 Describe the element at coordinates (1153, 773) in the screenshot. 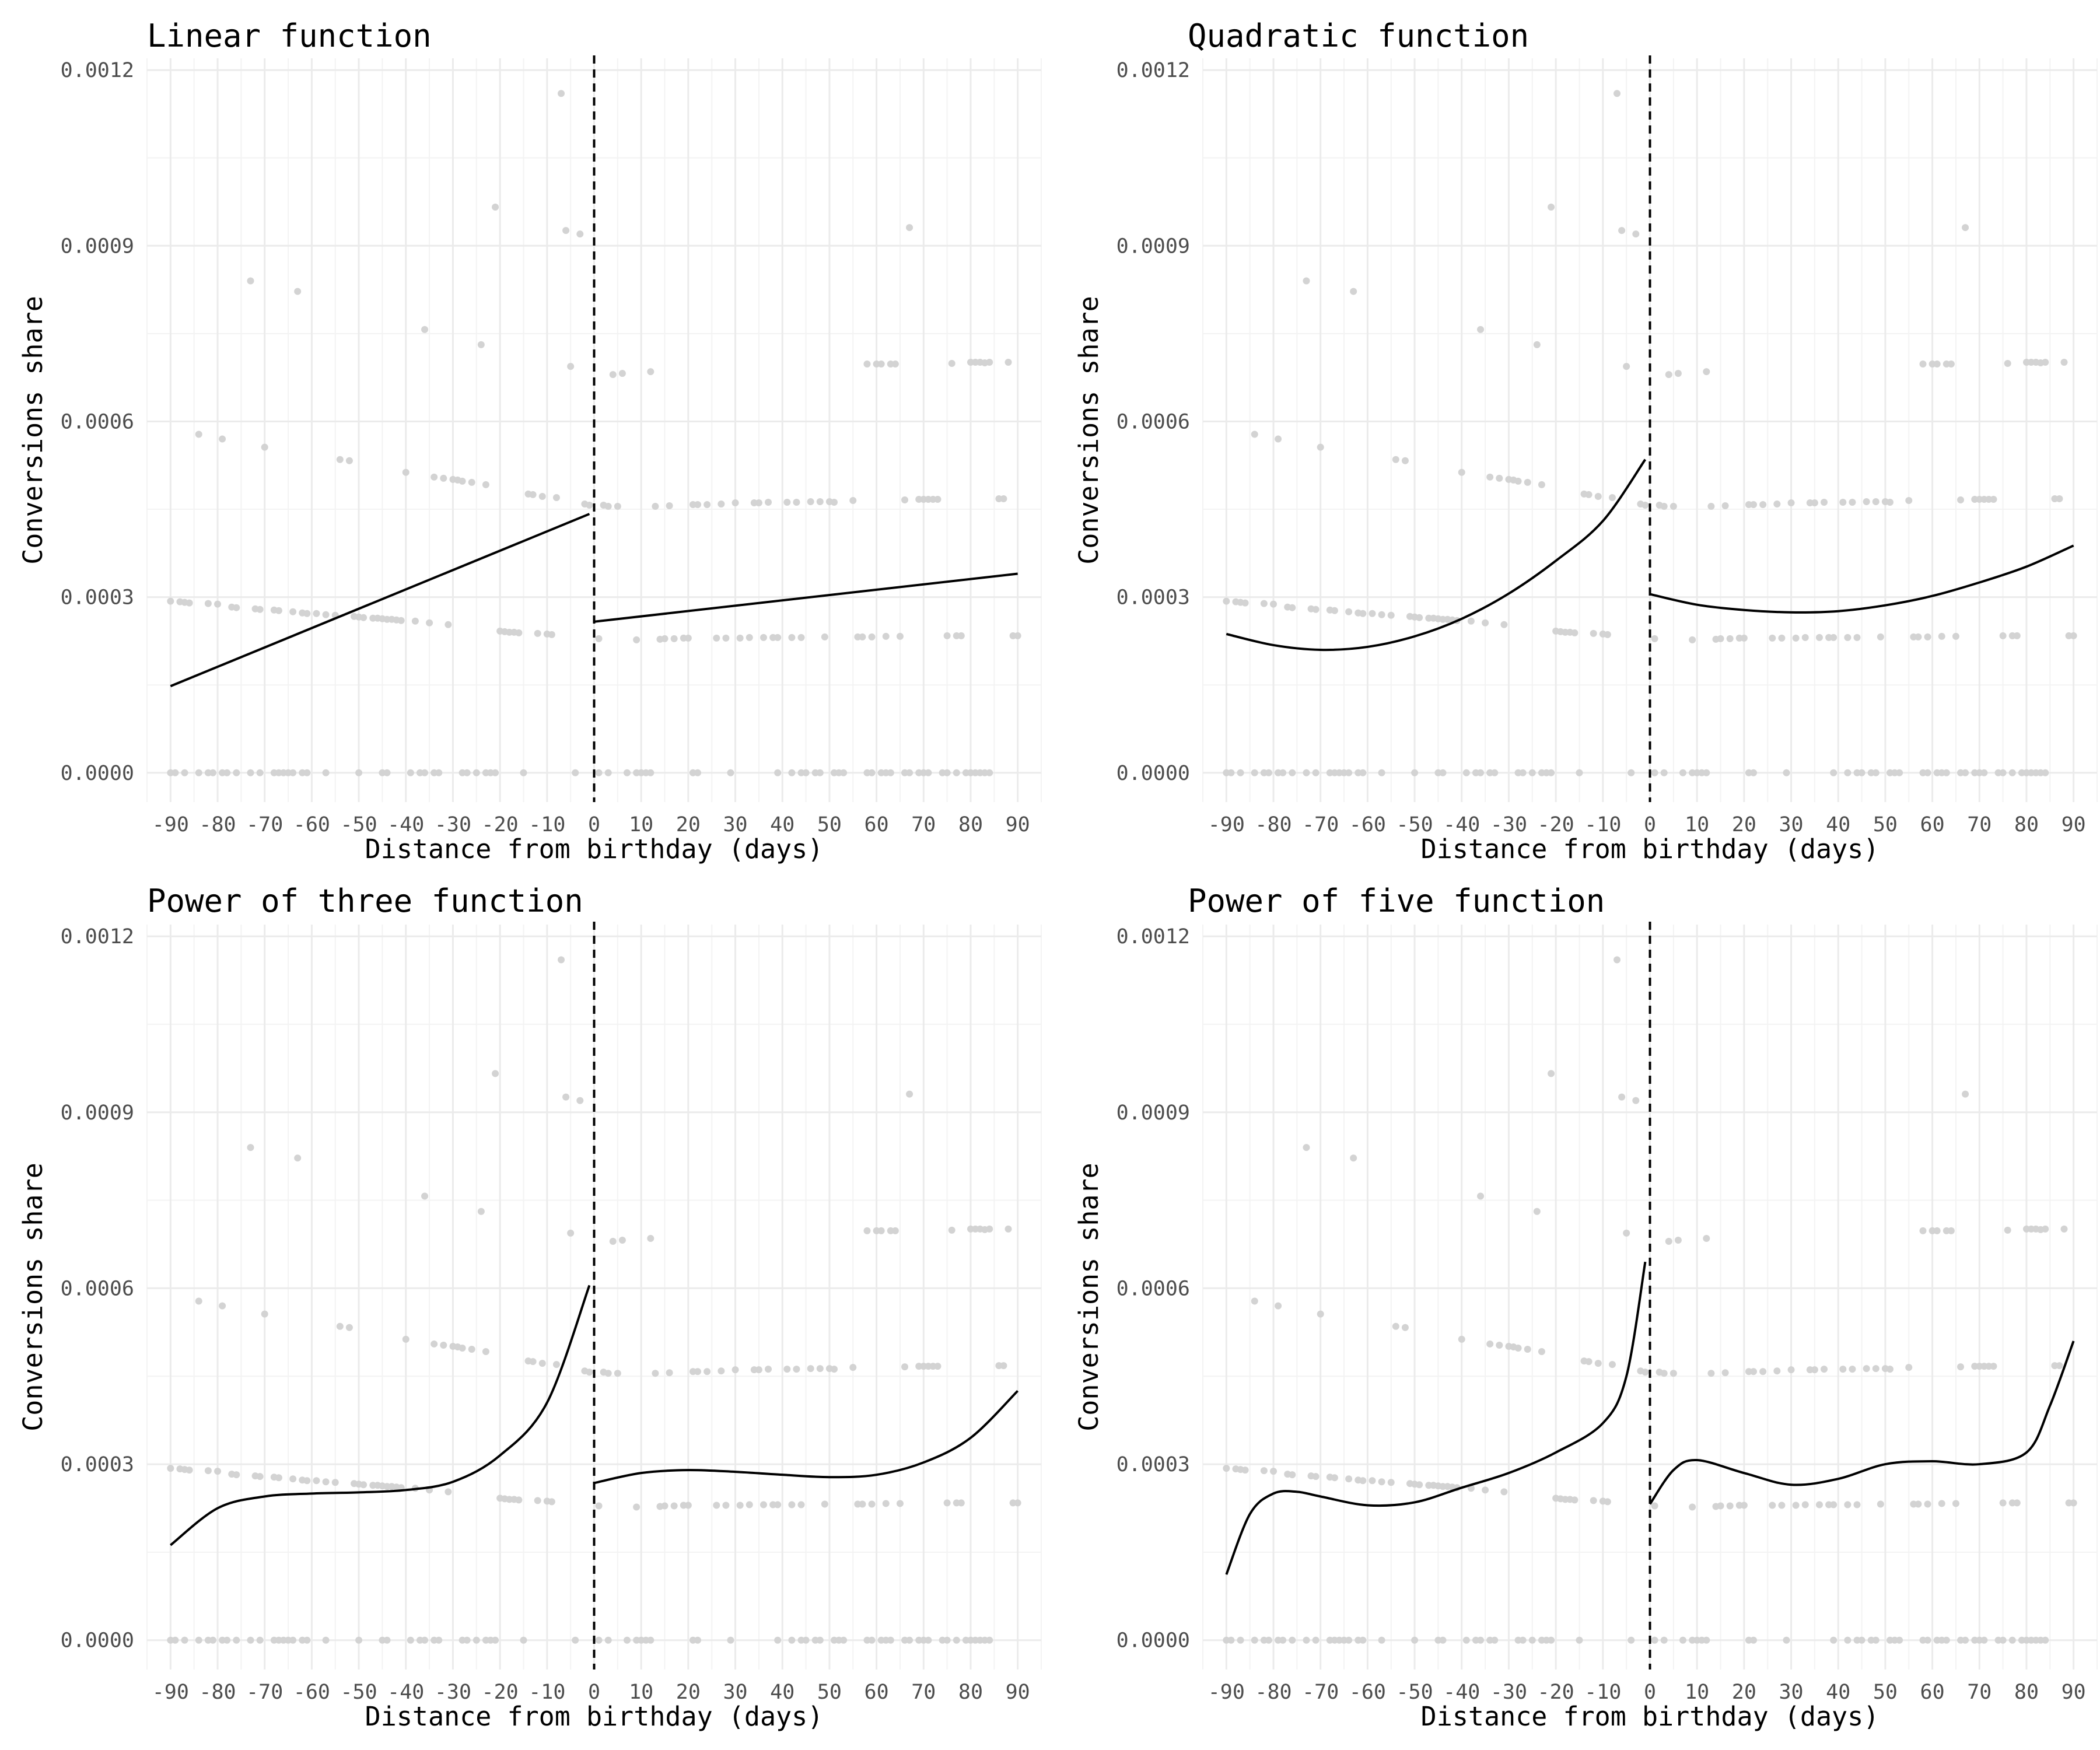

I see `y-tick-label: 0.0000` at that location.